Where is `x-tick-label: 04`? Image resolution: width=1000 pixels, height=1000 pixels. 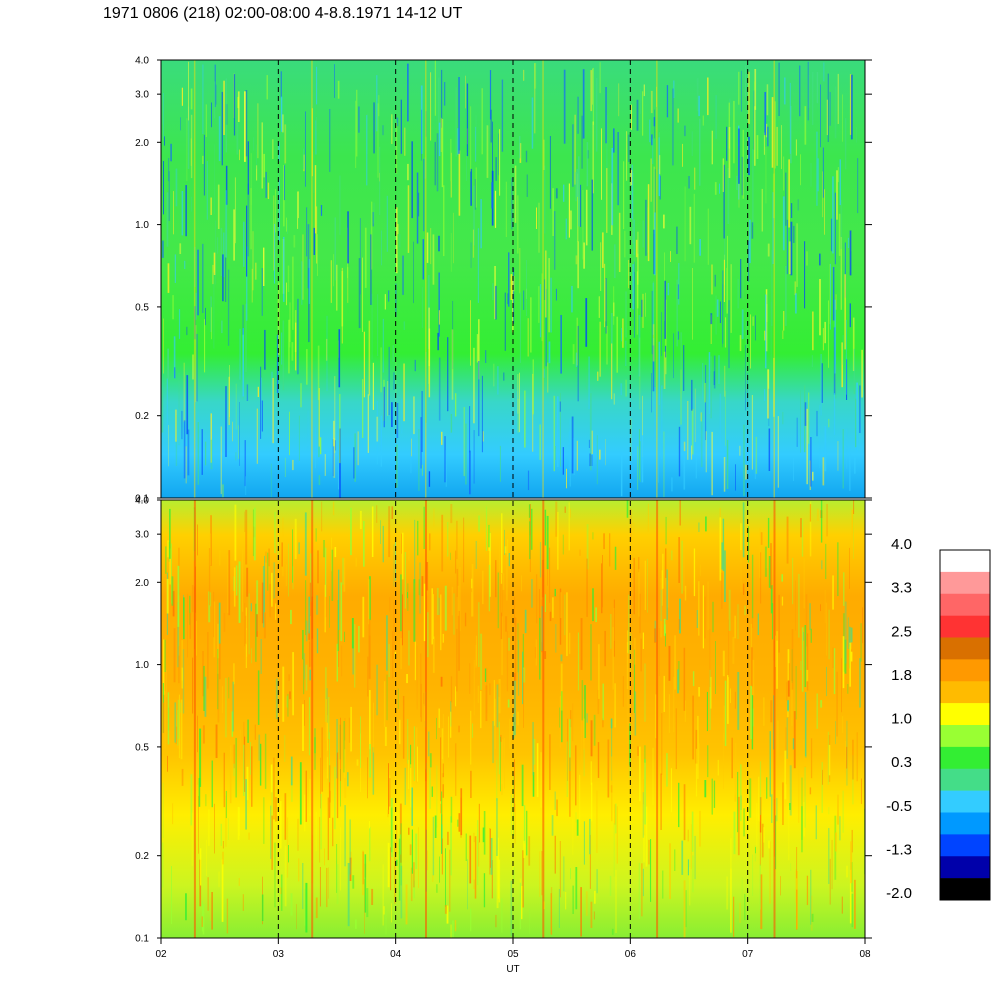 x-tick-label: 04 is located at coordinates (396, 954).